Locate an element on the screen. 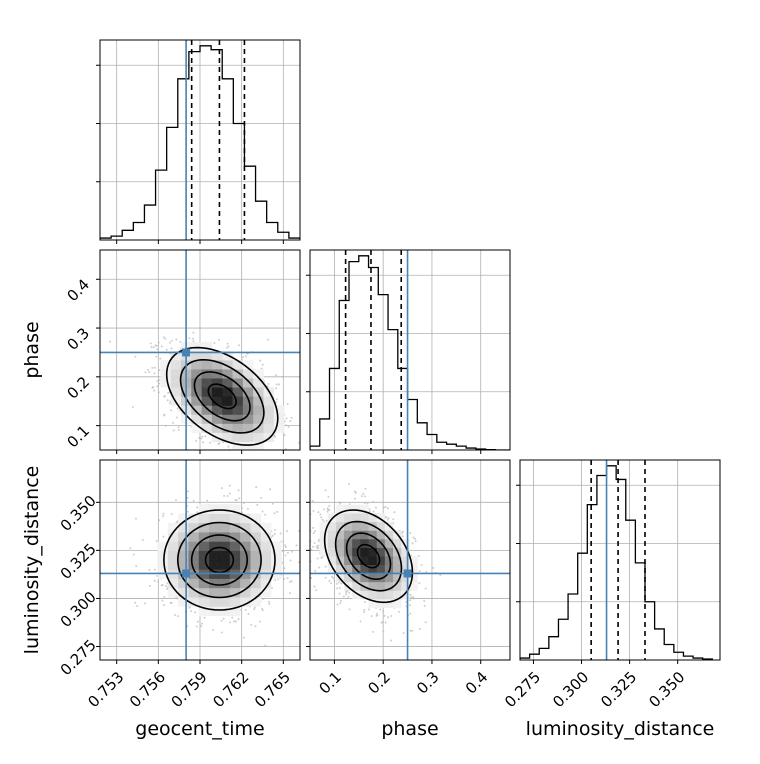 The height and width of the screenshot is (764, 760). truth-marker is located at coordinates (186, 573).